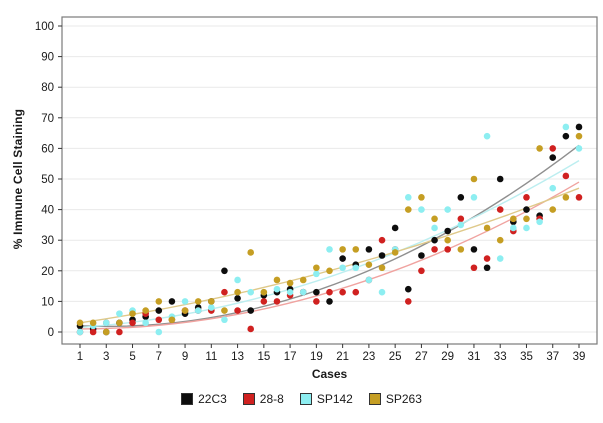 This screenshot has width=603, height=423. I want to click on legend-item-sp142: SP142, so click(326, 399).